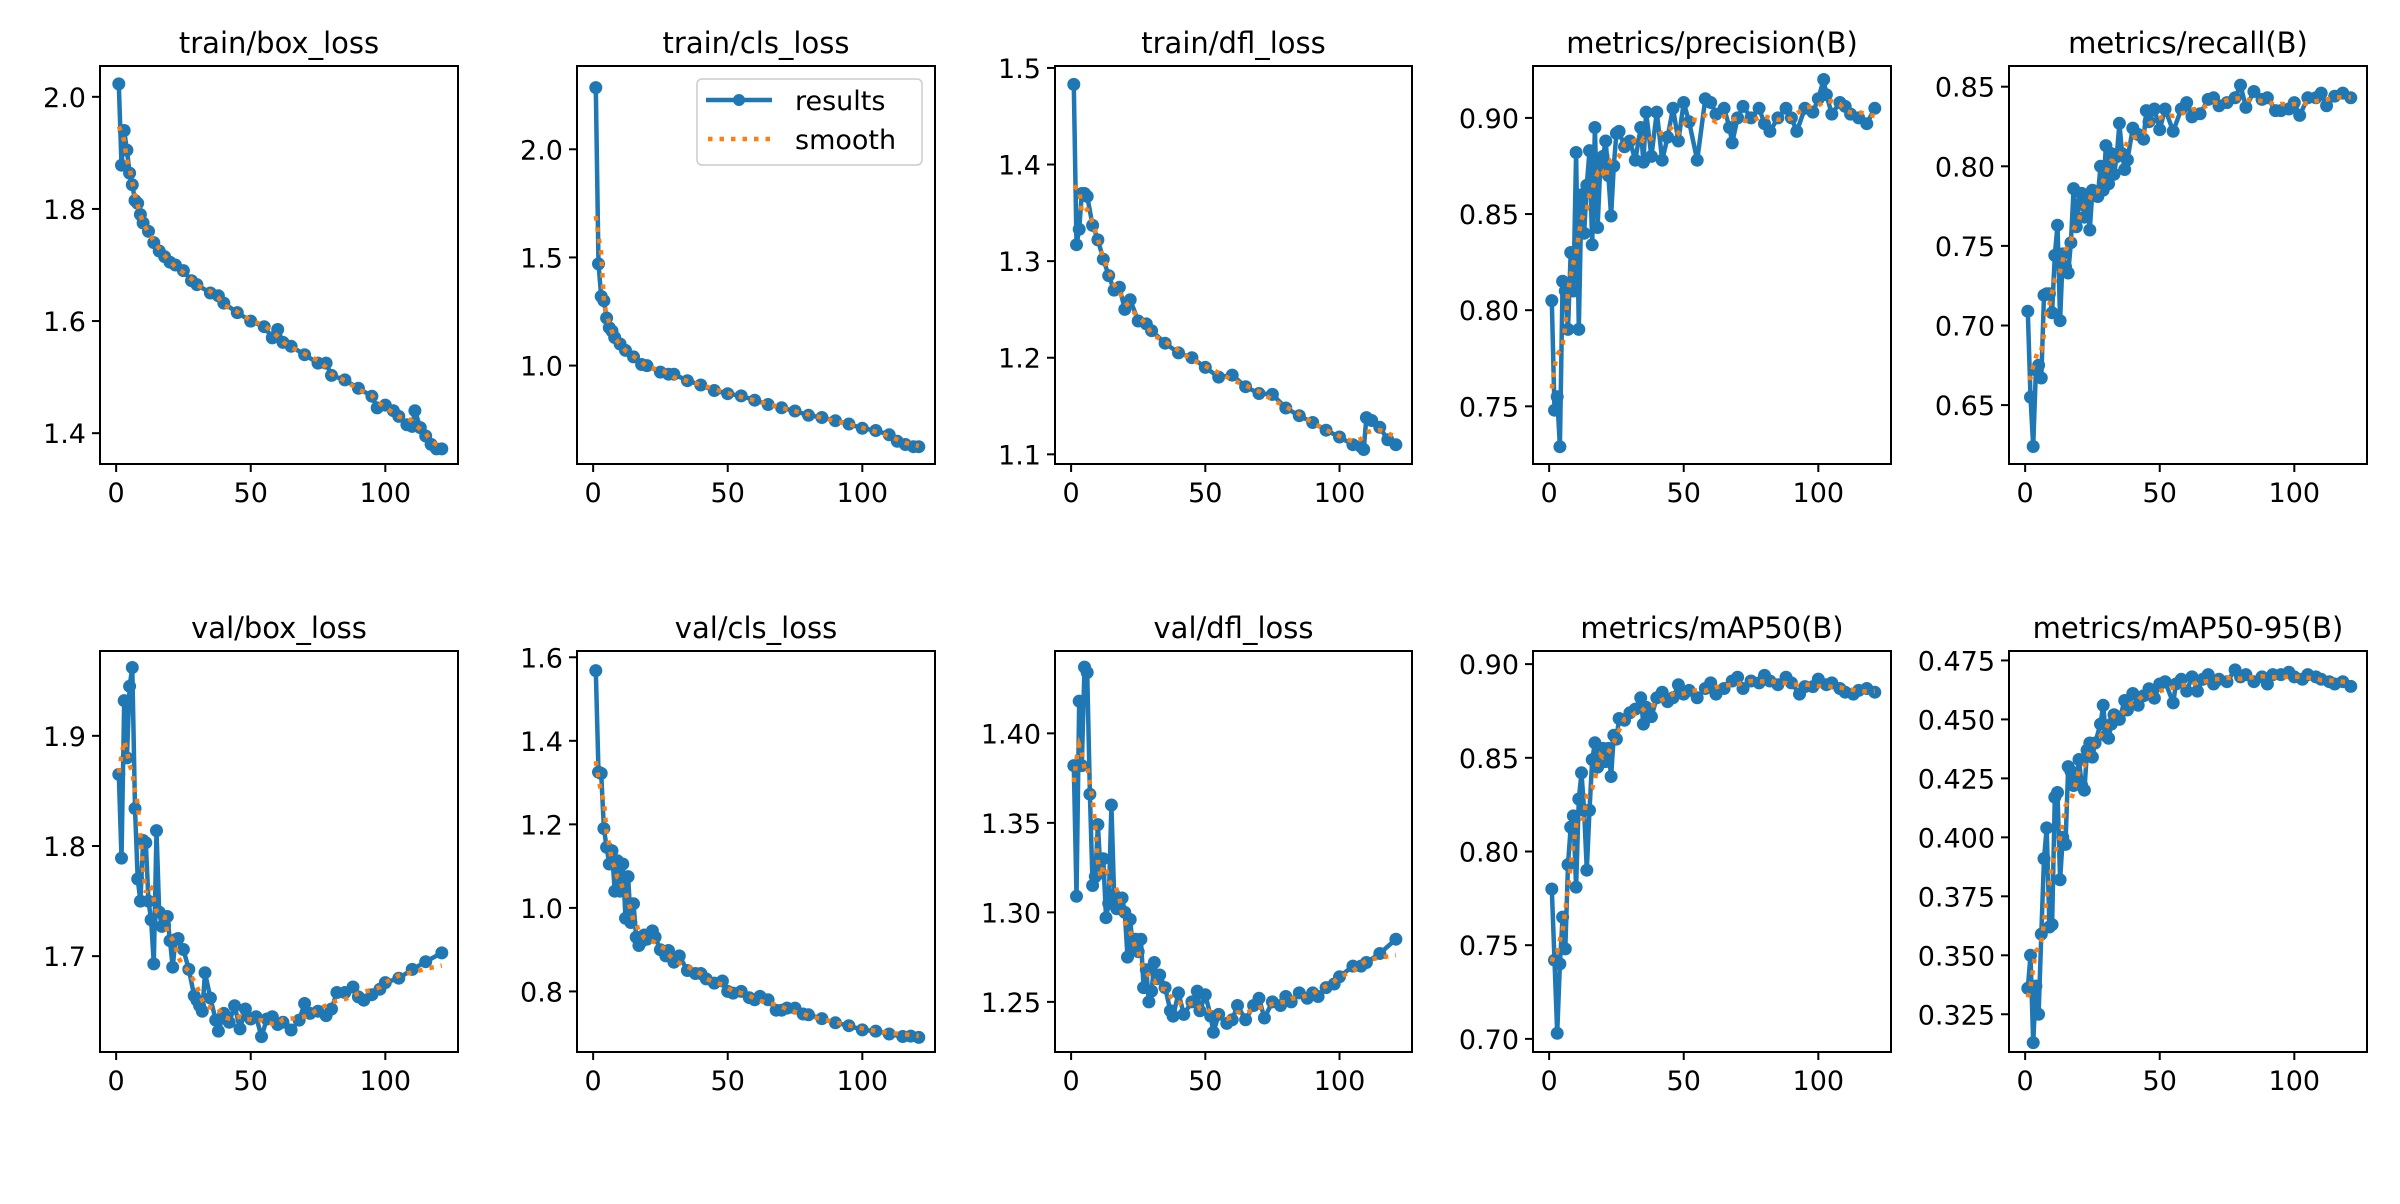 This screenshot has width=2400, height=1204. I want to click on y-tick-label: 1.9, so click(64, 737).